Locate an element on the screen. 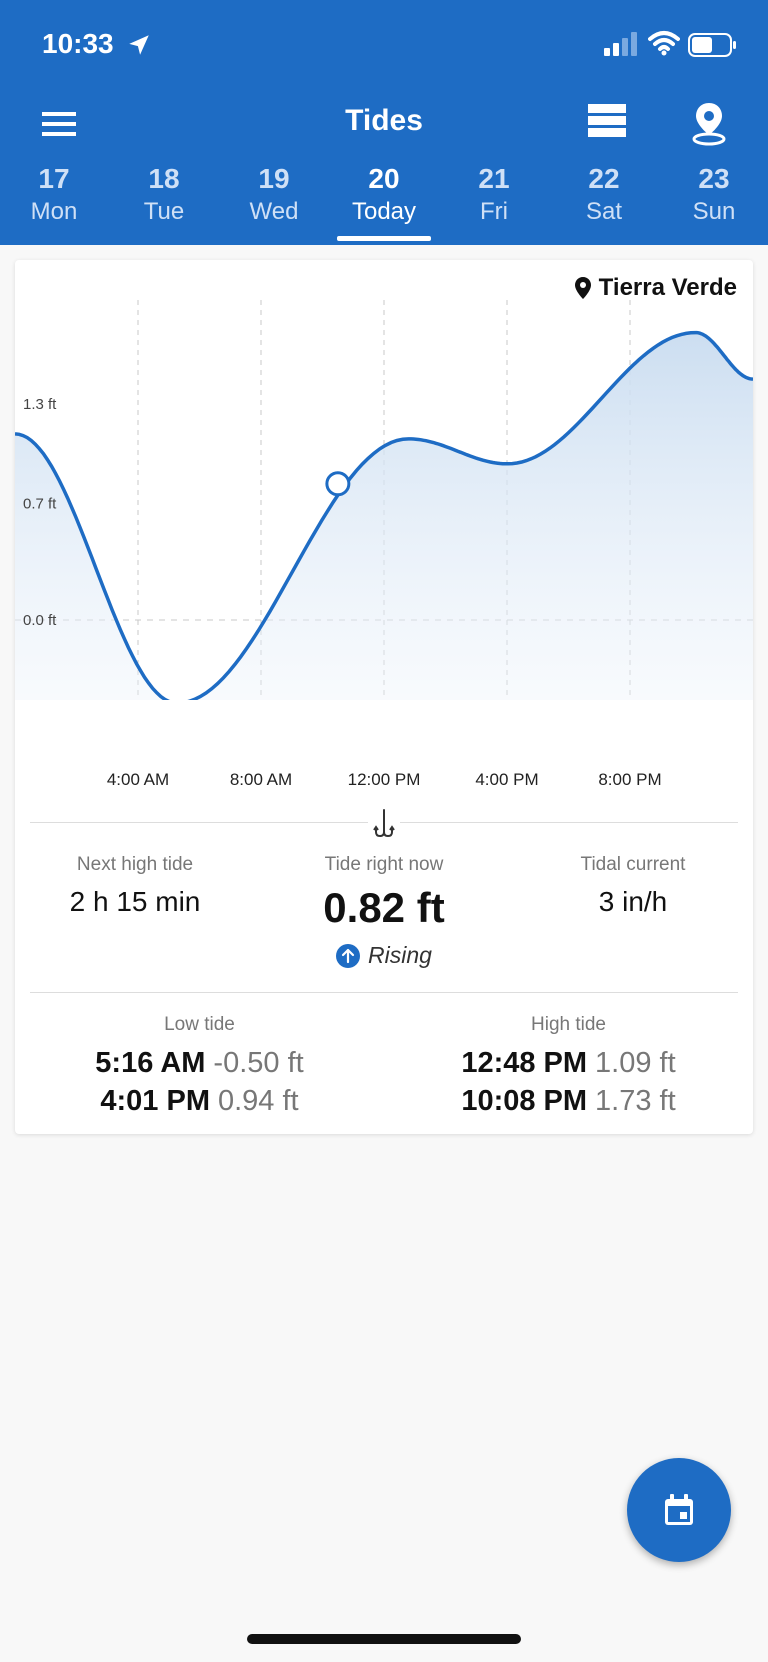 The width and height of the screenshot is (768, 1662). home-indicator is located at coordinates (384, 1639).